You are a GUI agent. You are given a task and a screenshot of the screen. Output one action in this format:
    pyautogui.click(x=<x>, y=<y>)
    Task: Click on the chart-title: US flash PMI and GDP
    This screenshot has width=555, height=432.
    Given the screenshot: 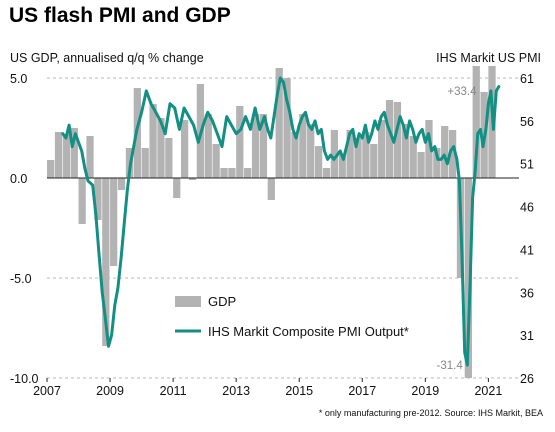 What is the action you would take?
    pyautogui.click(x=120, y=15)
    